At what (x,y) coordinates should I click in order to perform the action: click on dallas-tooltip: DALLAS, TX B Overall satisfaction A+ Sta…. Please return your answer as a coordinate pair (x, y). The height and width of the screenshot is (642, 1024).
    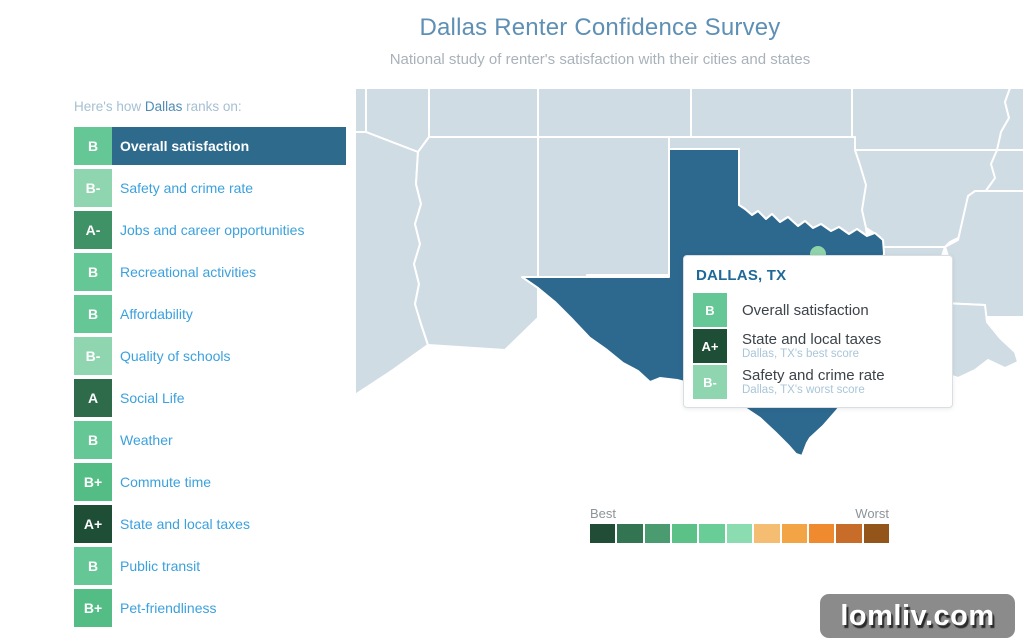
    Looking at the image, I should click on (818, 331).